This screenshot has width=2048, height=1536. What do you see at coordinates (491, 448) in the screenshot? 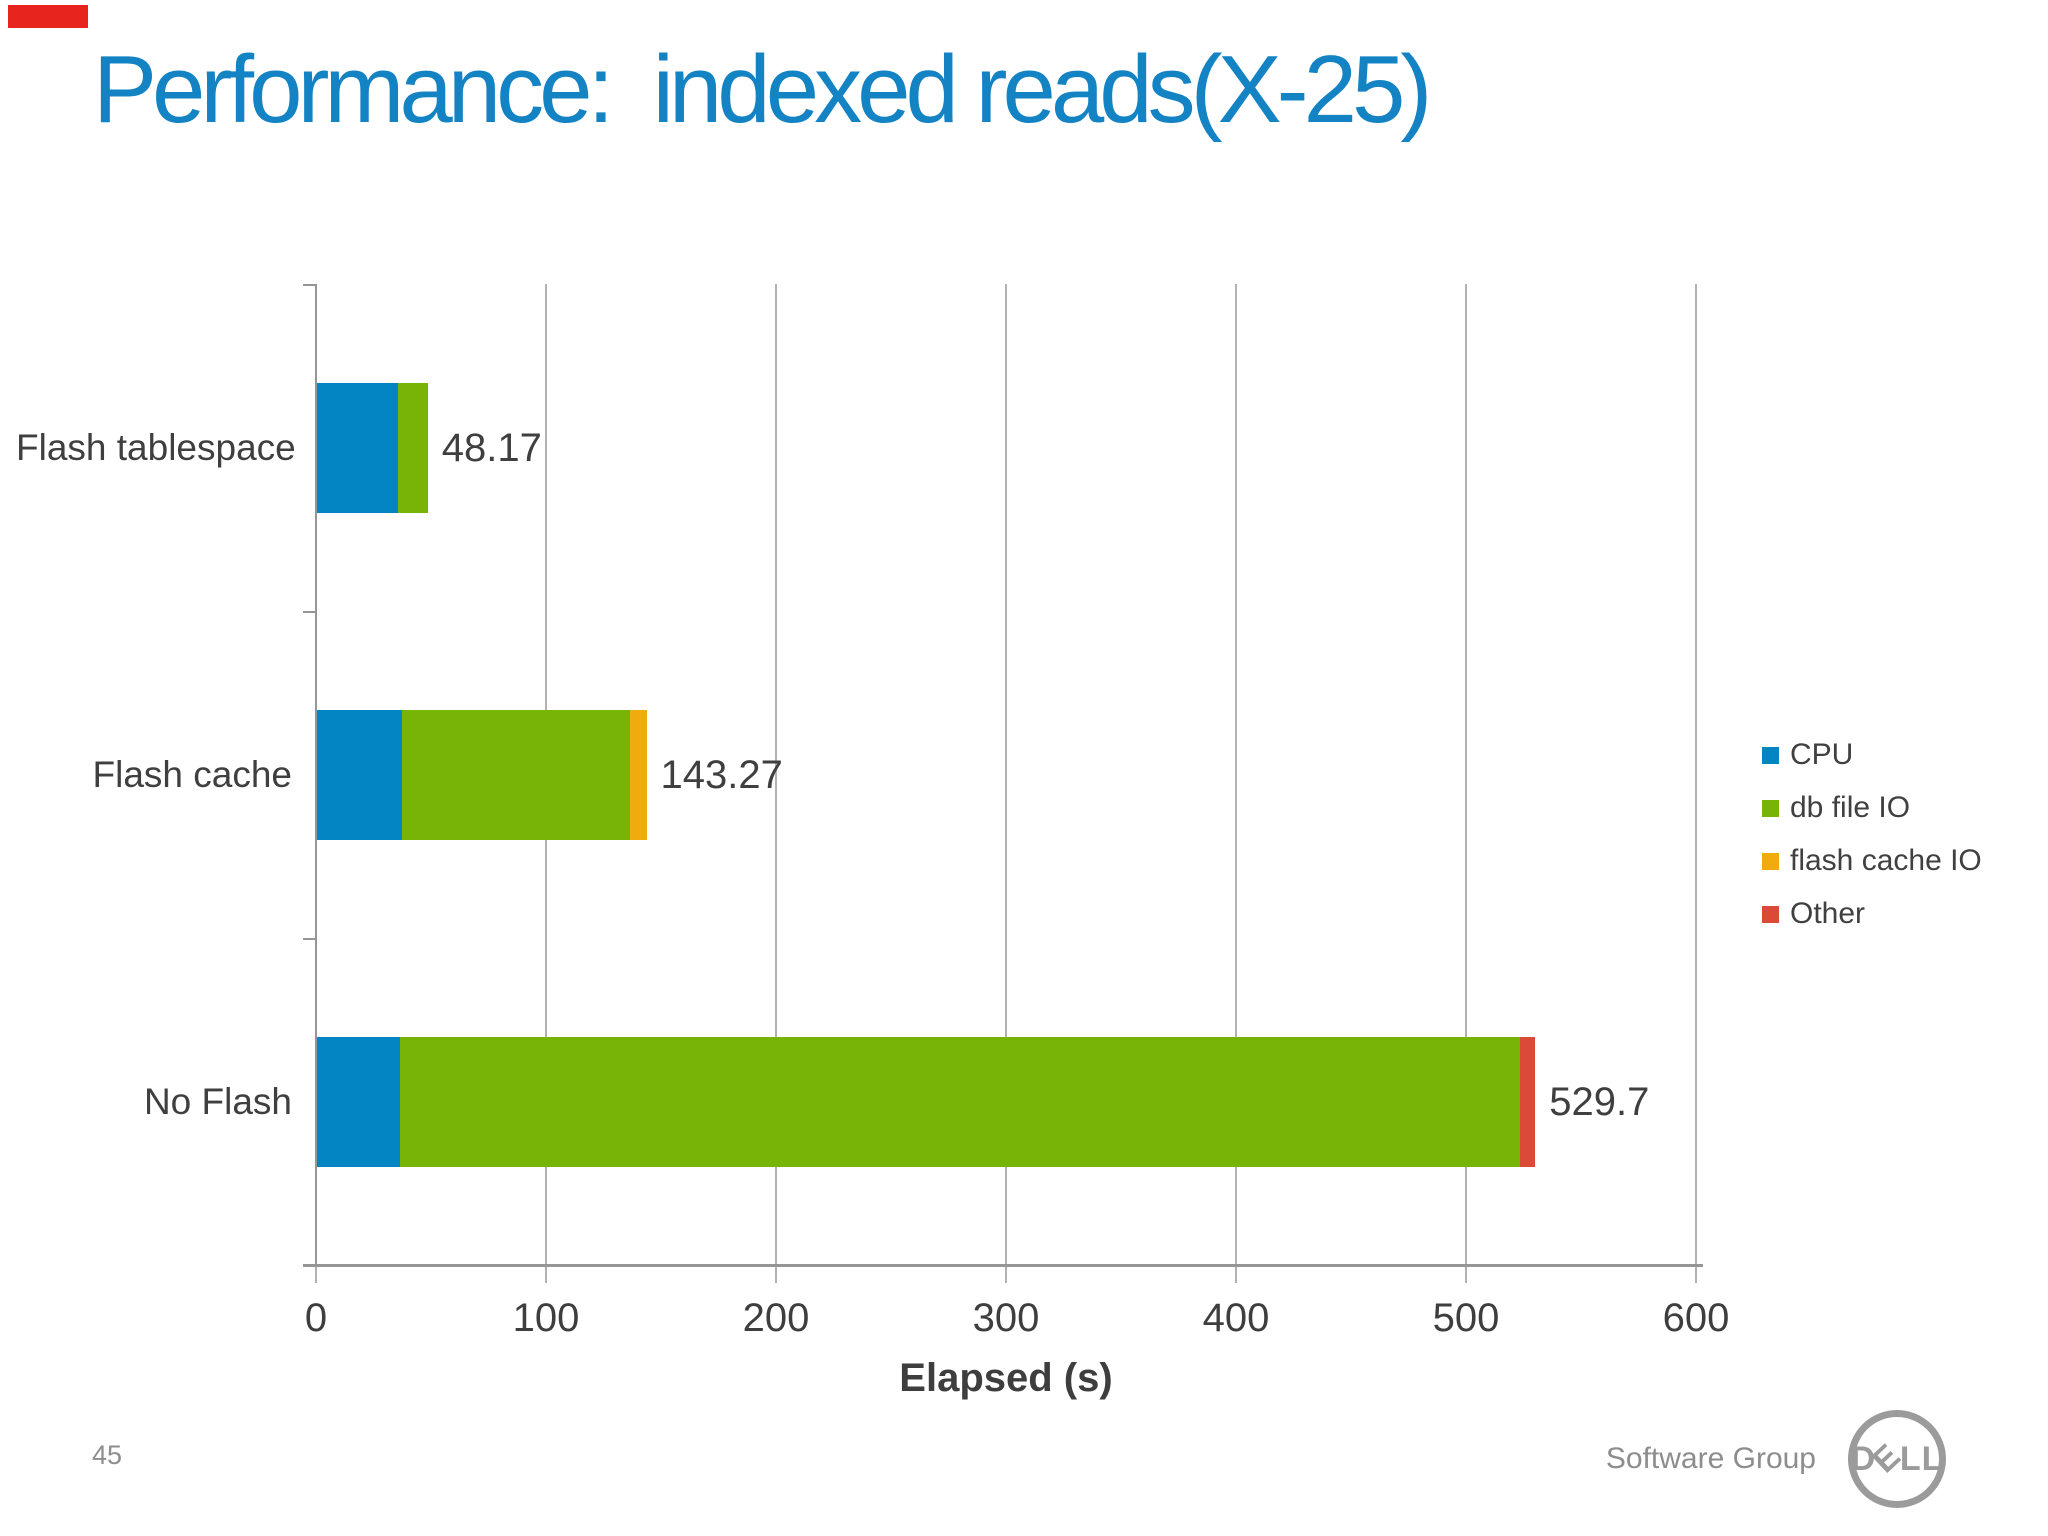
I see `bar-value-label: 48.17` at bounding box center [491, 448].